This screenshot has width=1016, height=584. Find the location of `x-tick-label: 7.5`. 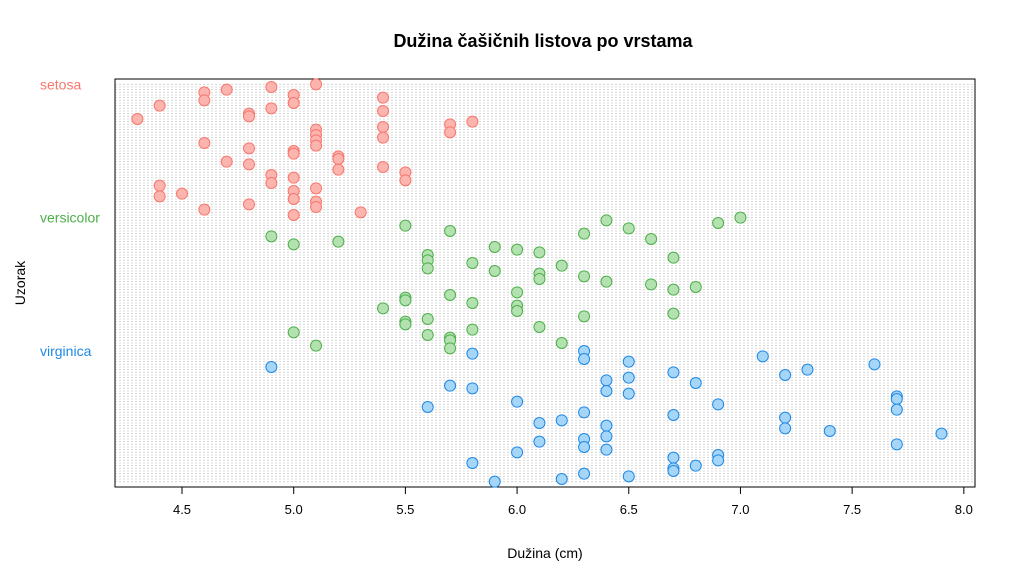

x-tick-label: 7.5 is located at coordinates (852, 509).